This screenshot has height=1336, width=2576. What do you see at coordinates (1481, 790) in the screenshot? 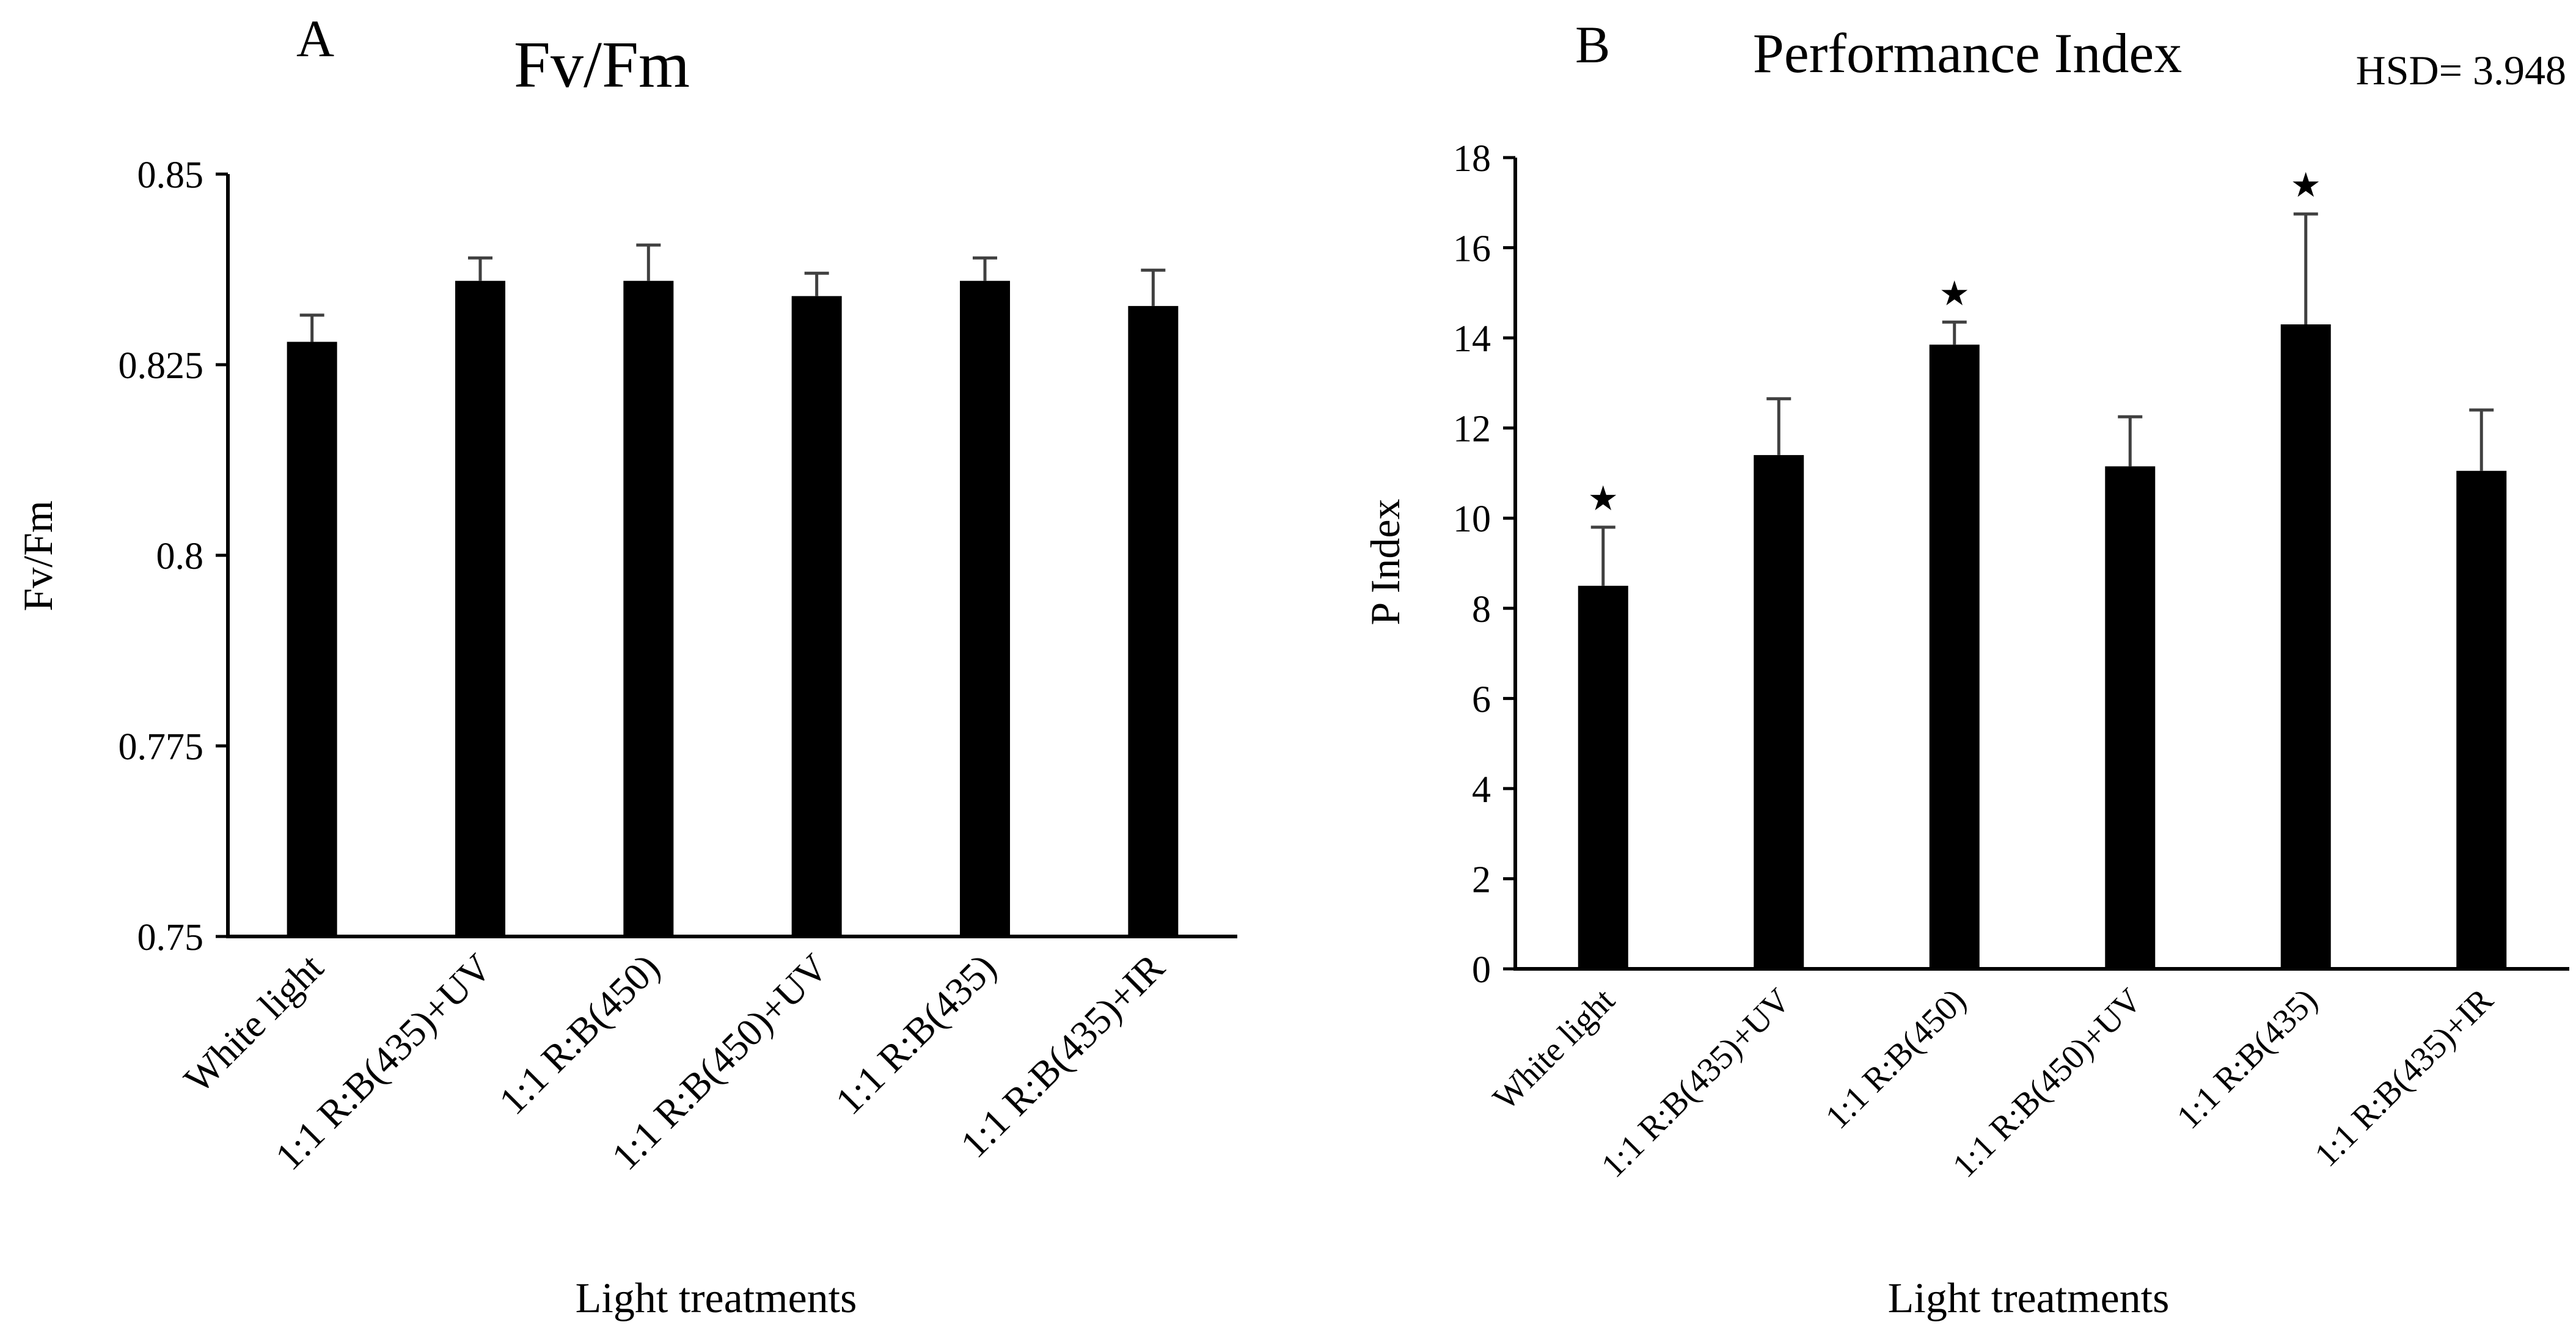
I see `y-tick-label: 4` at bounding box center [1481, 790].